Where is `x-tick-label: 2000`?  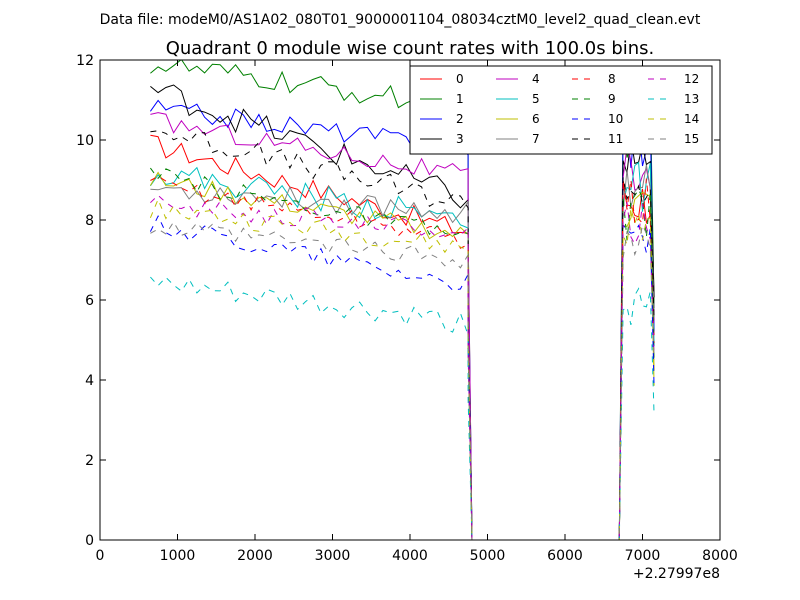
x-tick-label: 2000 is located at coordinates (255, 556).